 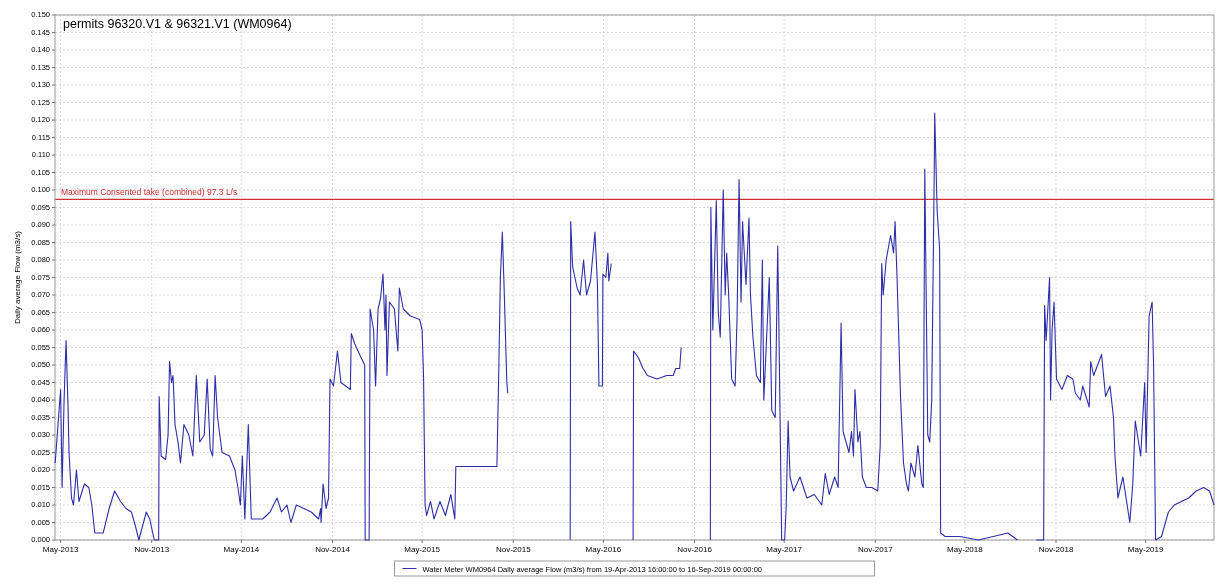 I want to click on x-tick-label: Nov-2017, so click(x=875, y=549).